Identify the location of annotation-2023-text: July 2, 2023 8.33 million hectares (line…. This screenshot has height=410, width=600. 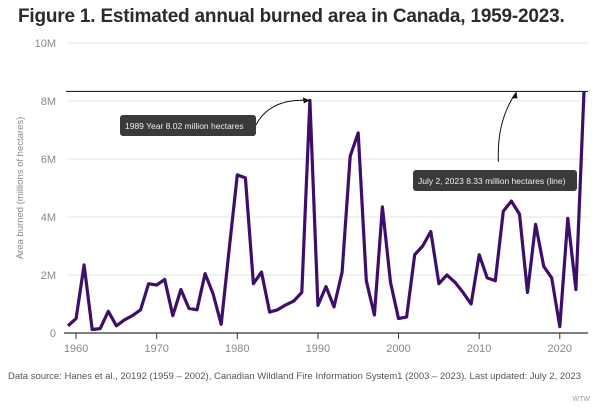
(492, 181).